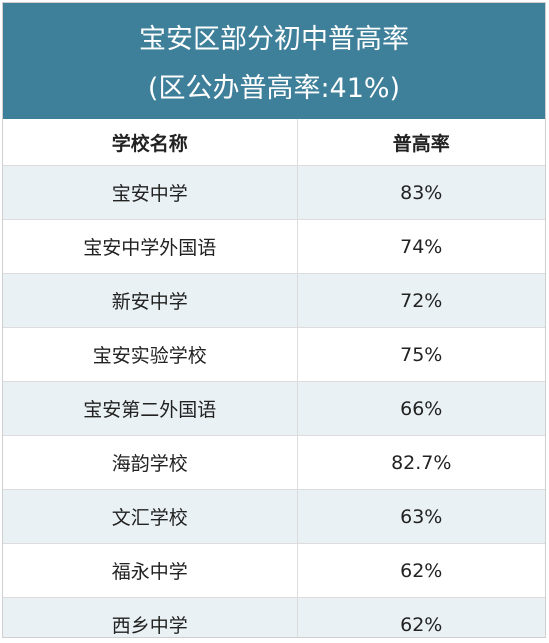  I want to click on table-row: 福永中学 62%, so click(274, 570).